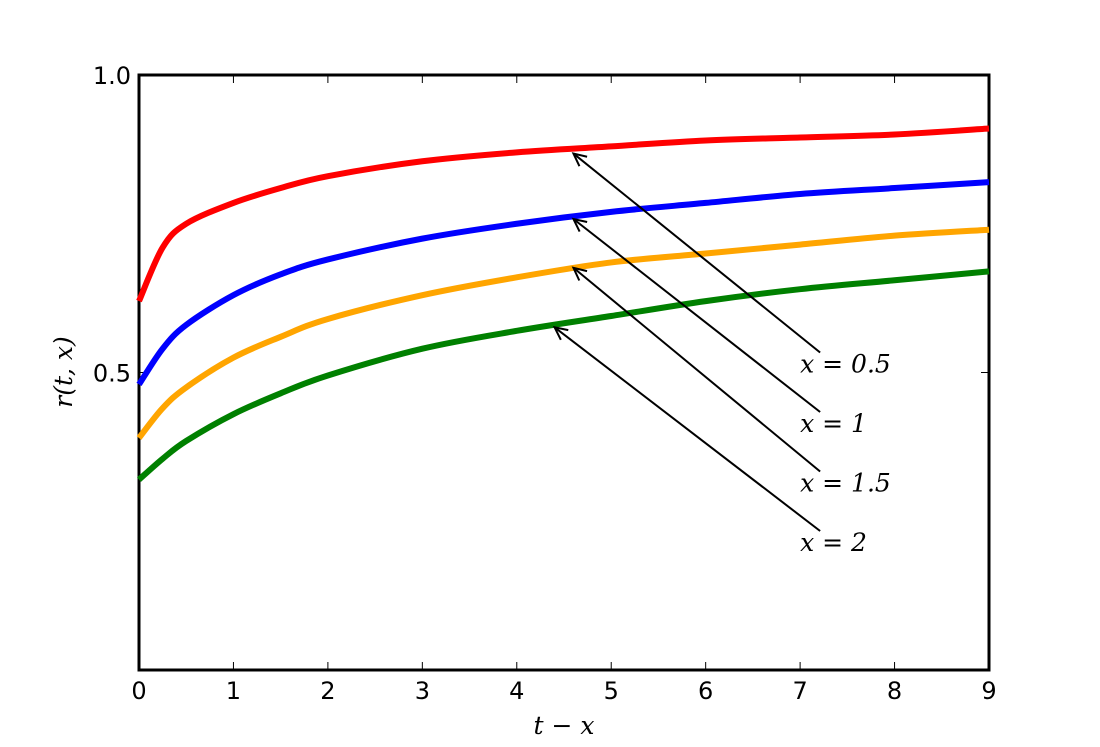 This screenshot has height=747, width=1100. I want to click on x-tick-label: 5, so click(611, 691).